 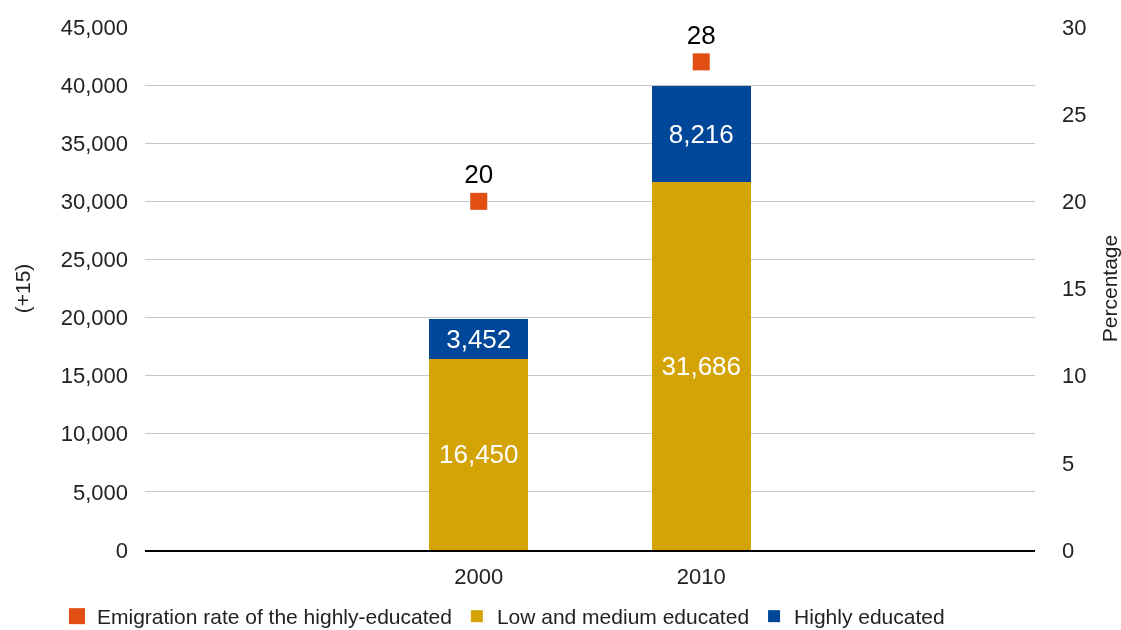 What do you see at coordinates (479, 338) in the screenshot?
I see `data-label: 3,452` at bounding box center [479, 338].